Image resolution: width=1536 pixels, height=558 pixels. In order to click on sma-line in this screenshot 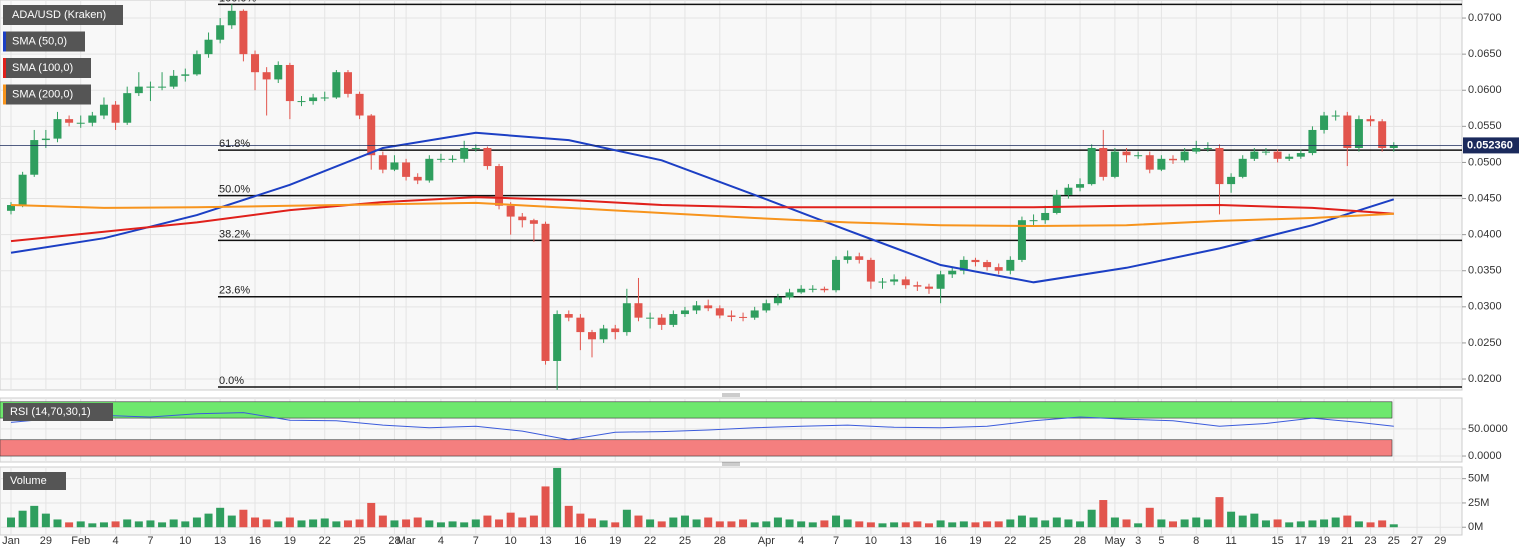, I will do `click(702, 219)`.